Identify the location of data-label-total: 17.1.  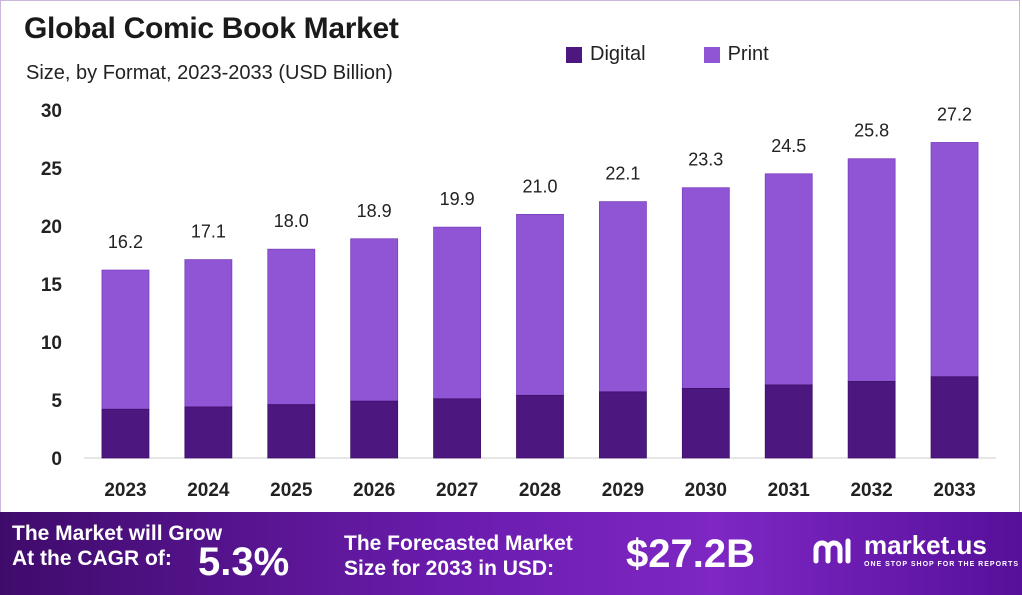
(208, 232).